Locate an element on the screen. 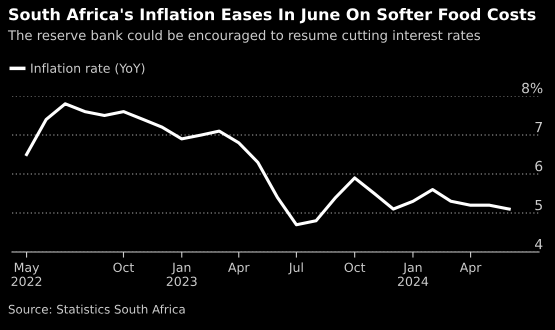  chart-subtitle: The reserve bank could be encouraged to resume cutting interest rates is located at coordinates (244, 36).